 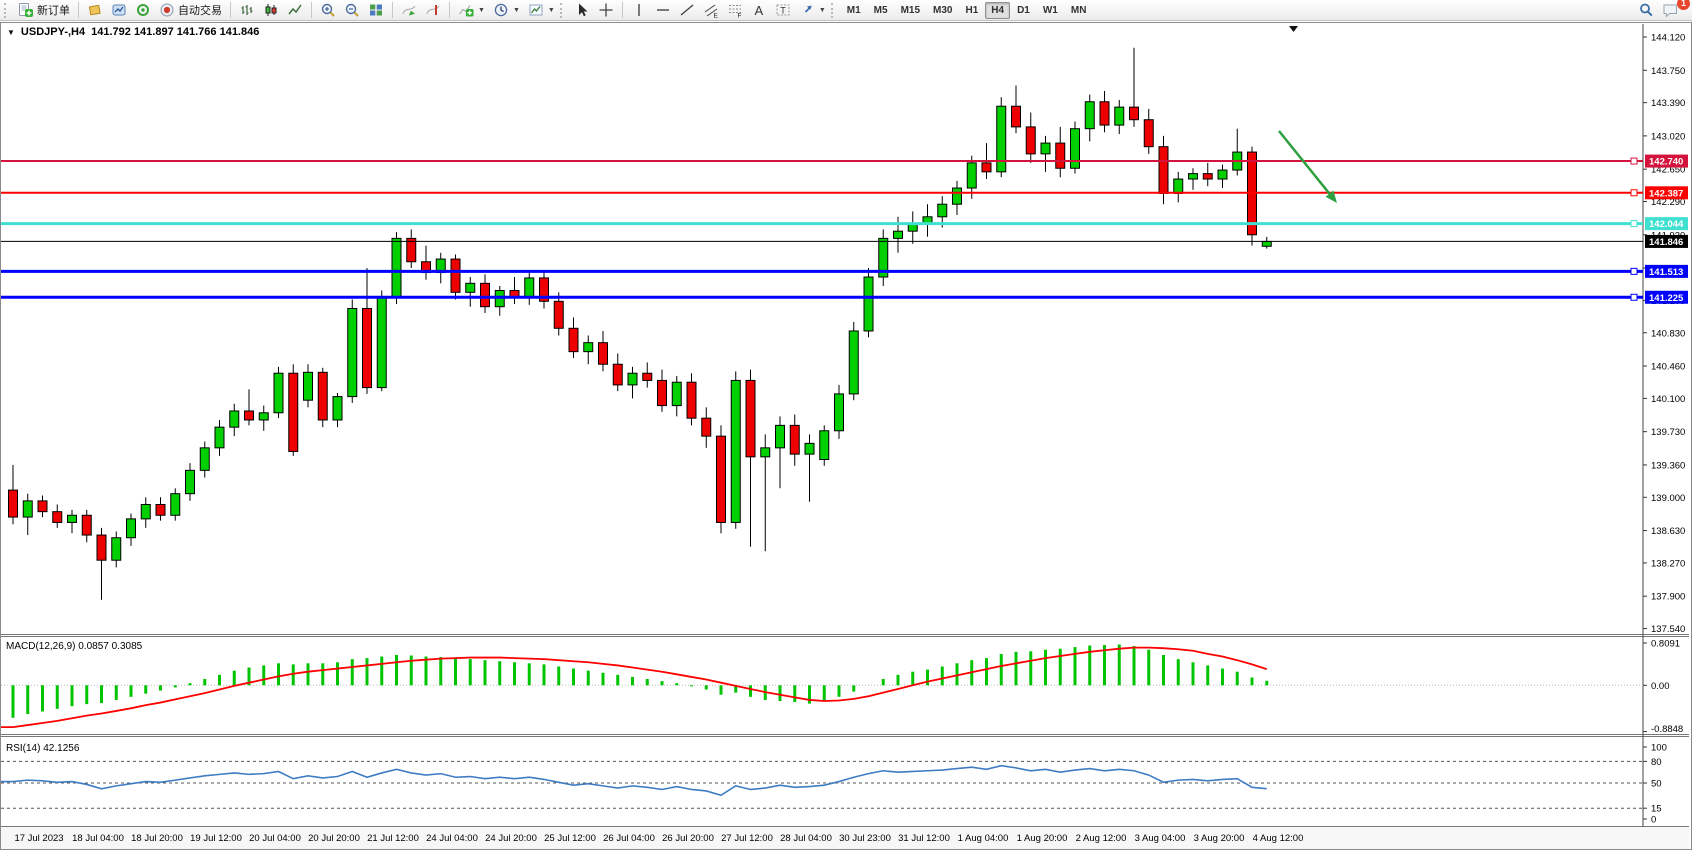 What do you see at coordinates (998, 10) in the screenshot?
I see `timeframe-H4-button: H4` at bounding box center [998, 10].